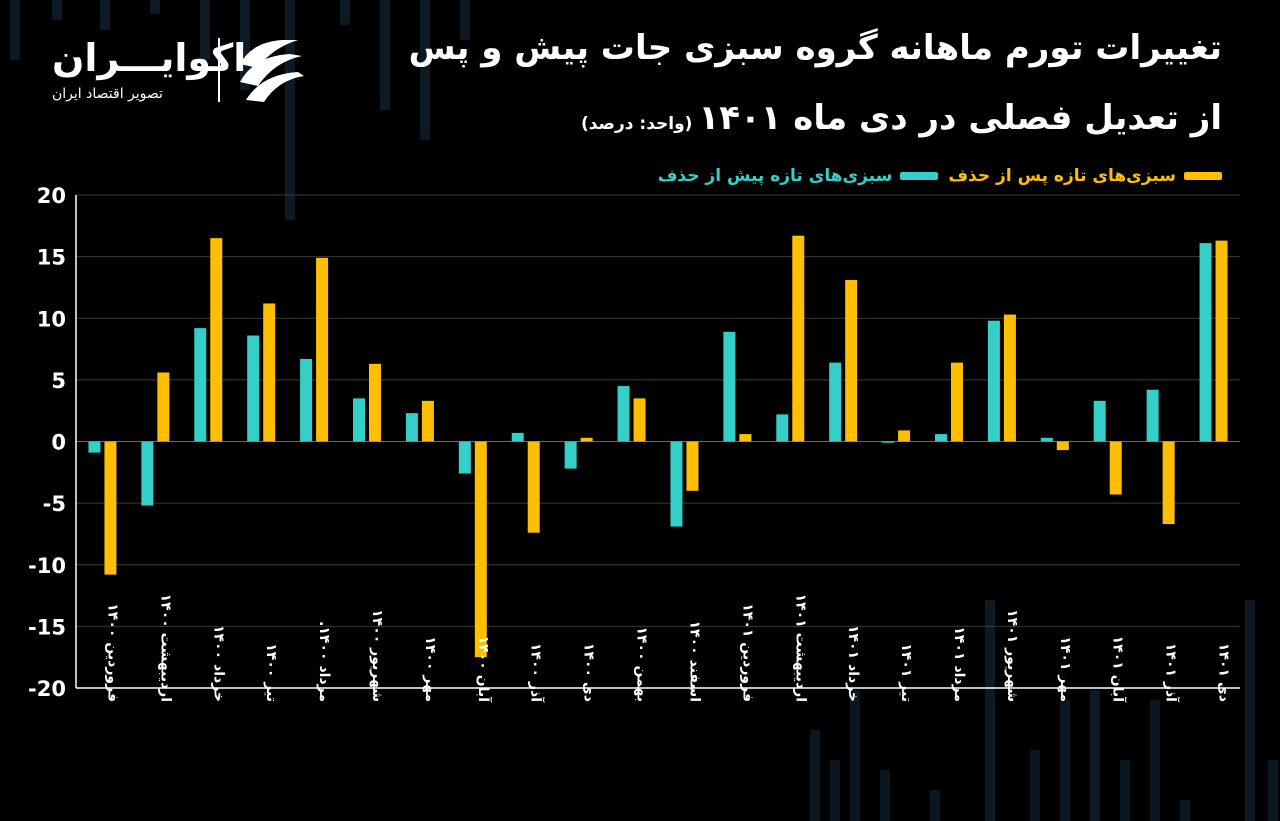 Image resolution: width=1280 pixels, height=821 pixels. Describe the element at coordinates (58, 381) in the screenshot. I see `y-tick-label: 5` at that location.